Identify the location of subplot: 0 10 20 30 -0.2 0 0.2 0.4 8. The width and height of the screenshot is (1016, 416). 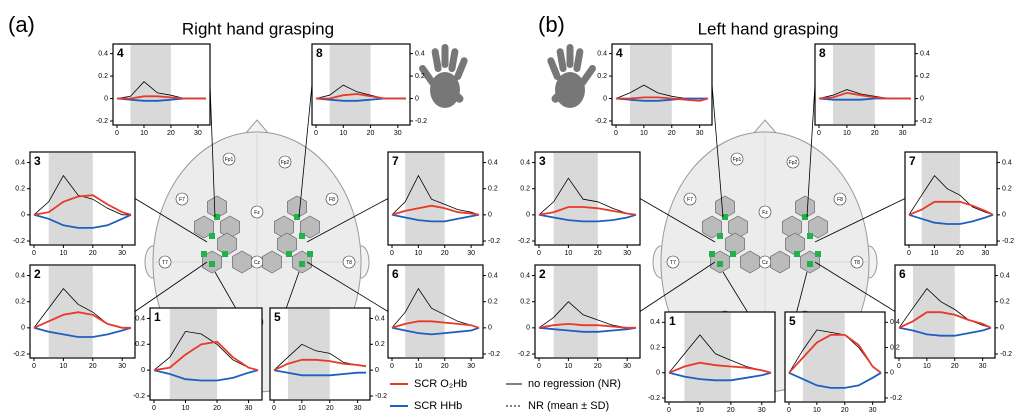
(873, 90).